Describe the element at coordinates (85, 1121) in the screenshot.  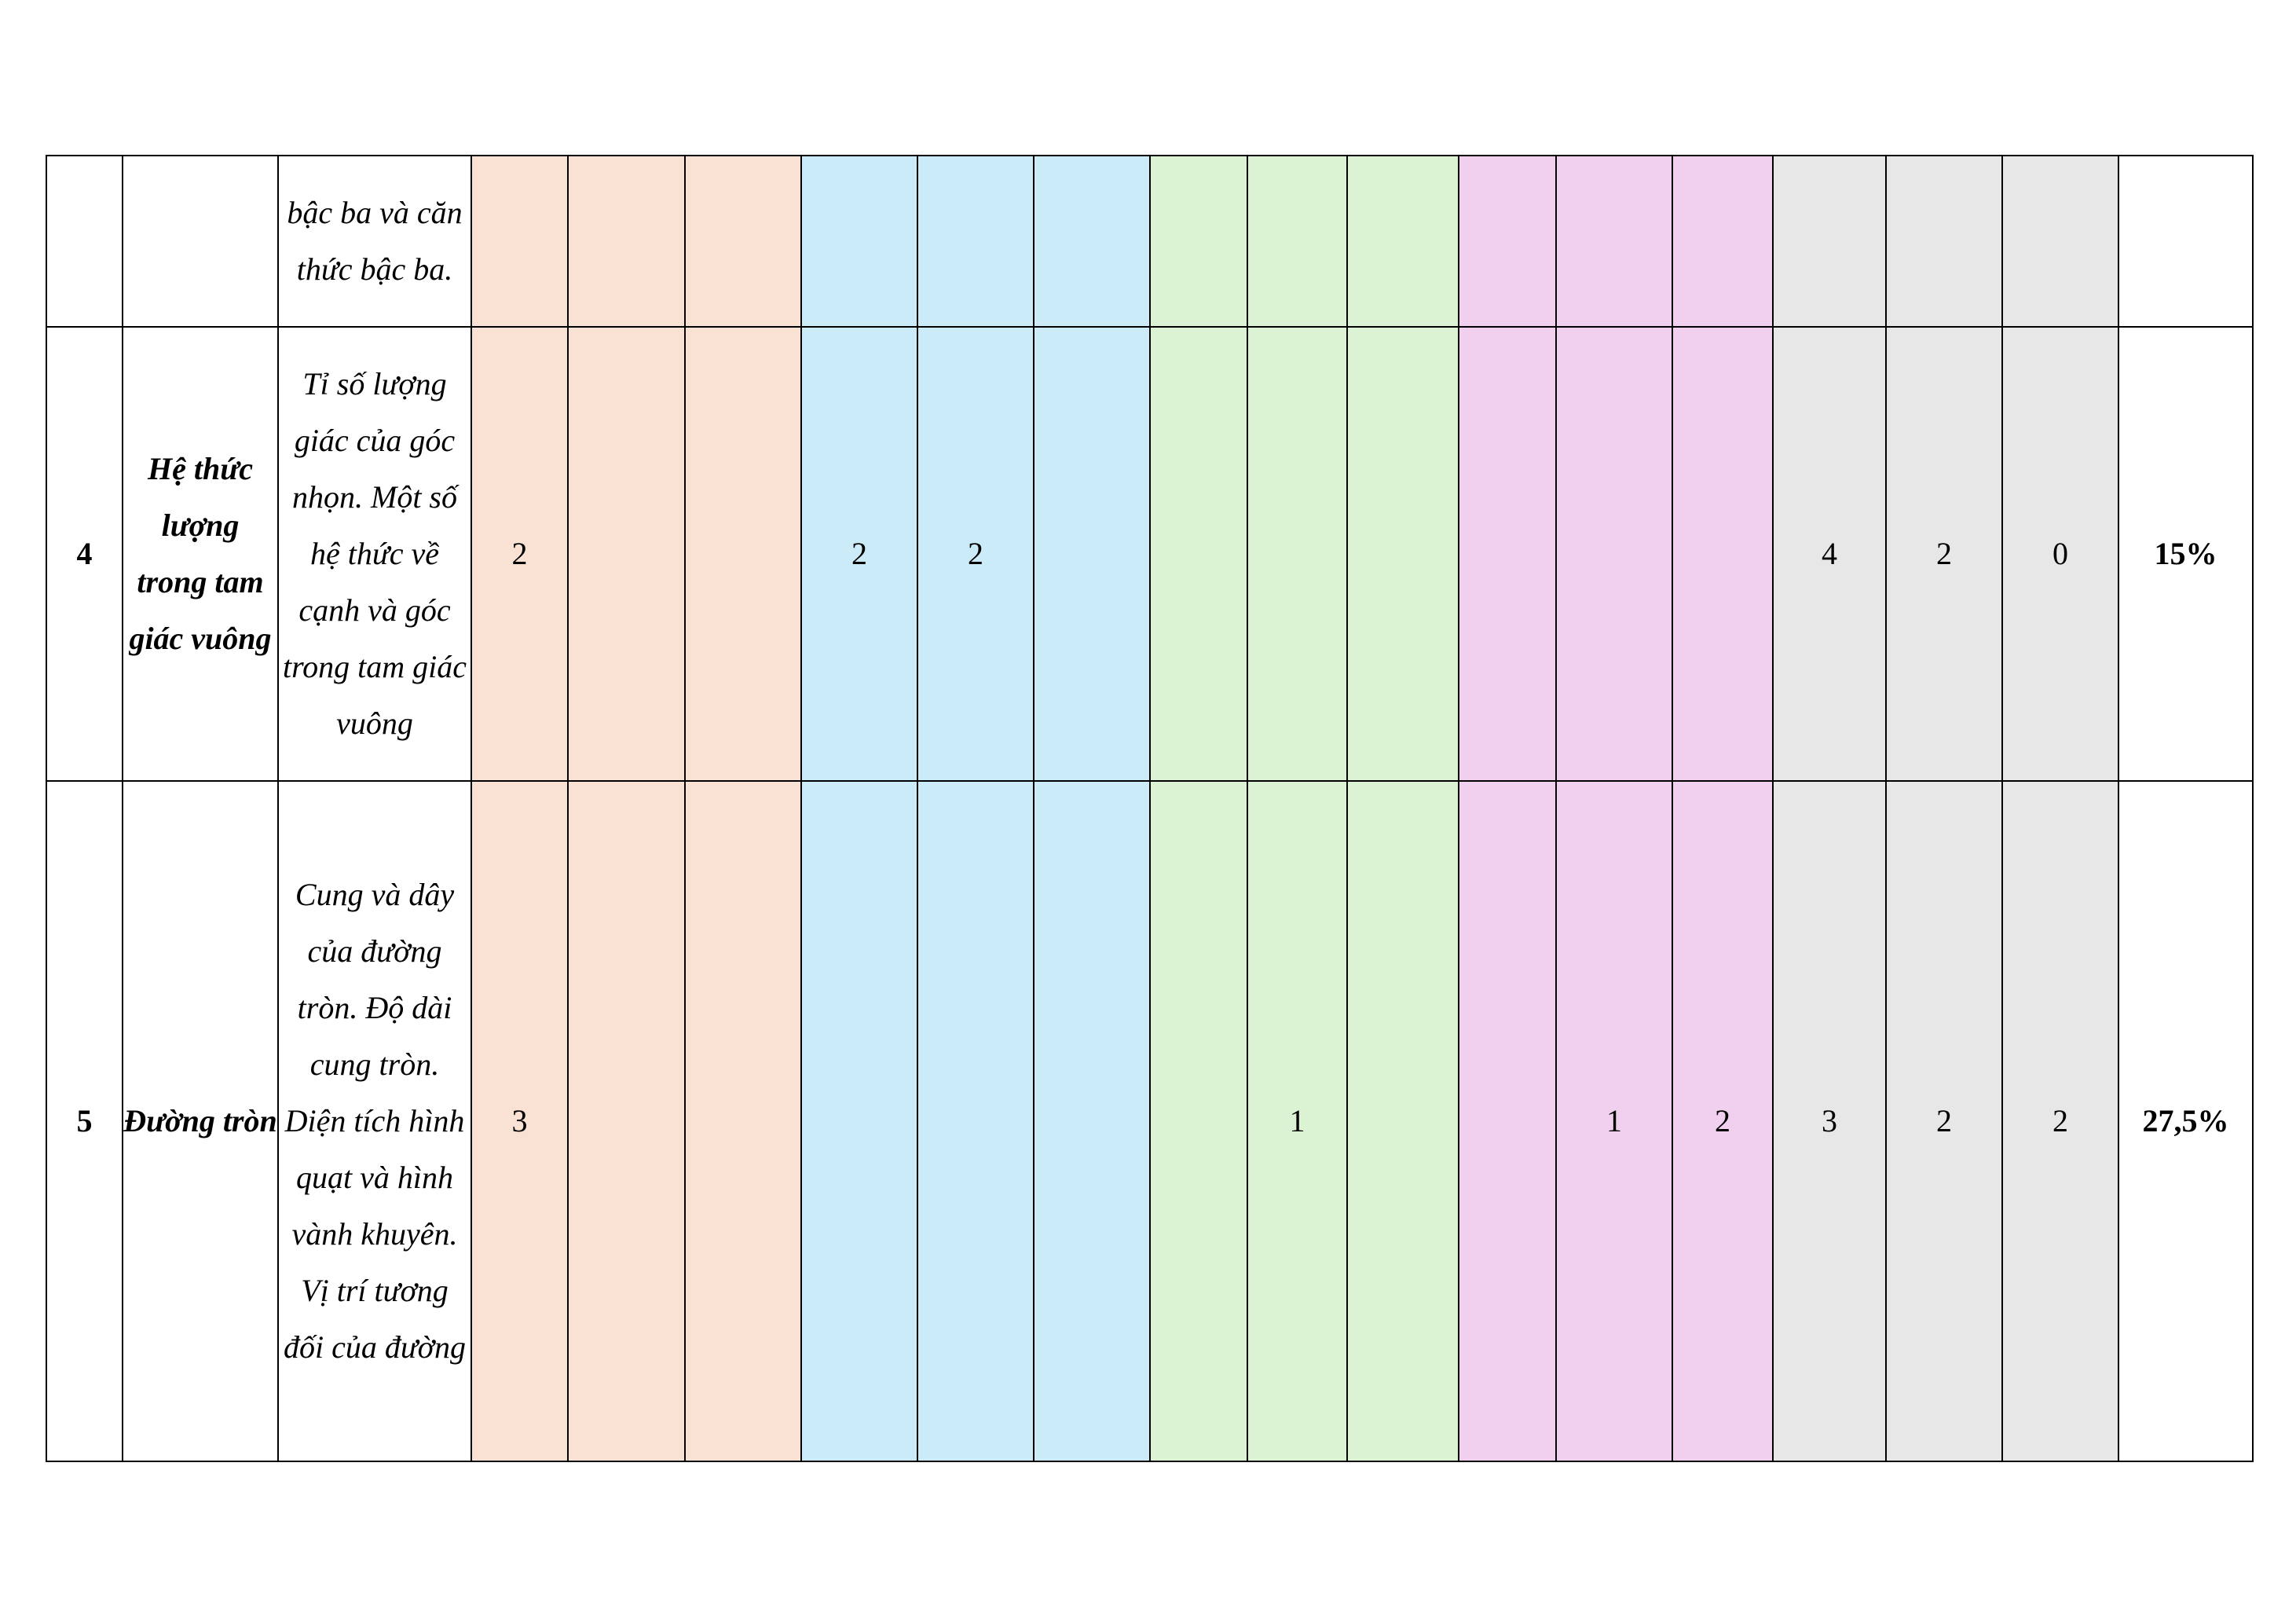
I see `stt-cell: 5` at that location.